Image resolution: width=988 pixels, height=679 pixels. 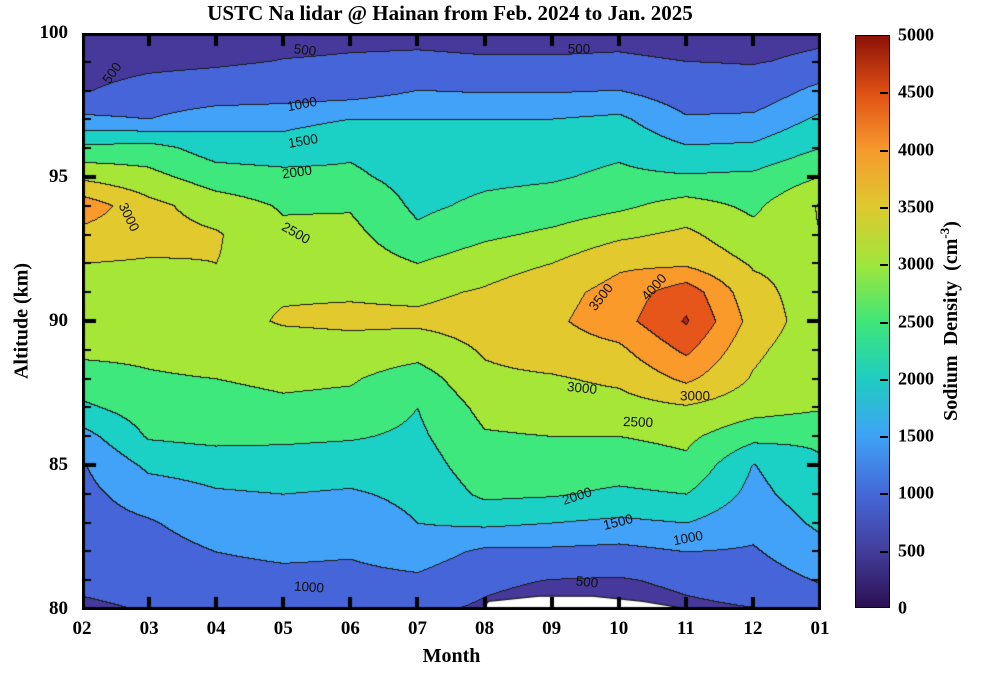 I want to click on colorbar-unit-exponent: -3, so click(x=945, y=233).